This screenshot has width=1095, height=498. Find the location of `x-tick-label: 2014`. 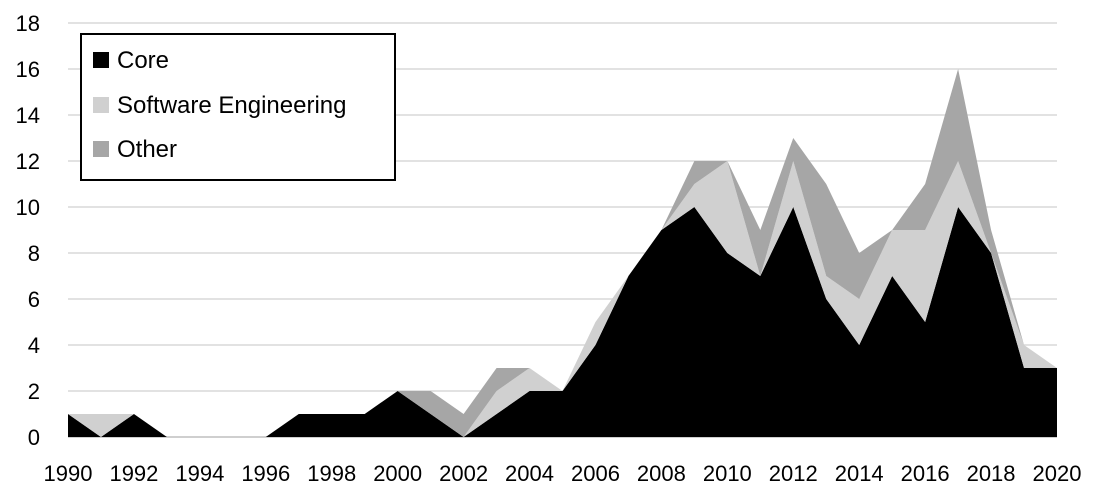

x-tick-label: 2014 is located at coordinates (859, 473).